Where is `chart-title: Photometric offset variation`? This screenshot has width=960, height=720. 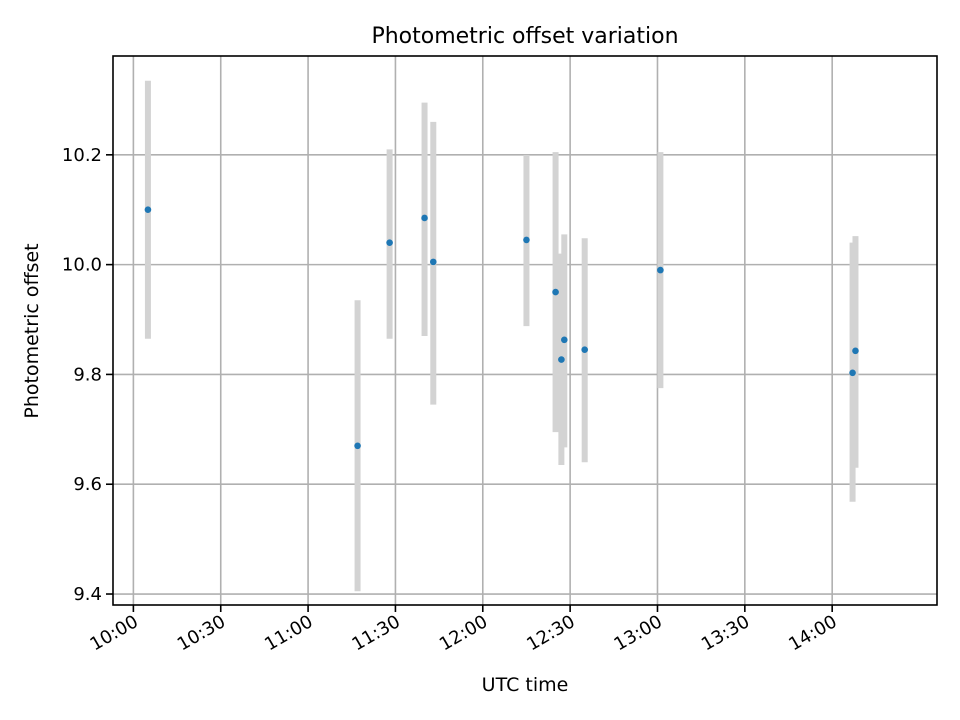
chart-title: Photometric offset variation is located at coordinates (524, 36).